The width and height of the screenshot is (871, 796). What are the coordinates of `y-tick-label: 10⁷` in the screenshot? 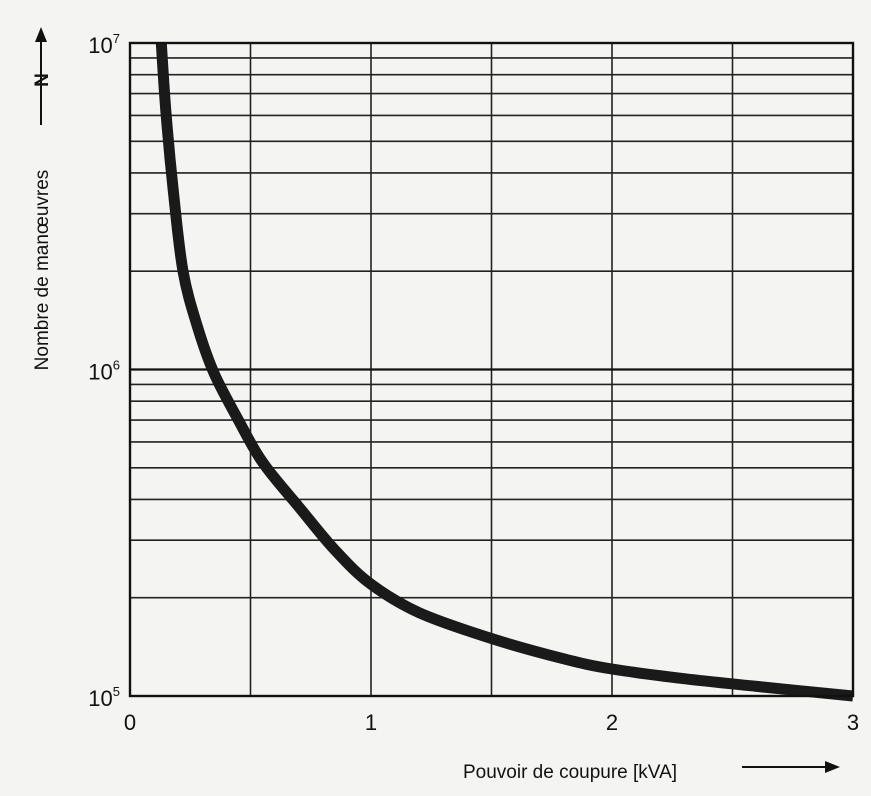 It's located at (104, 44).